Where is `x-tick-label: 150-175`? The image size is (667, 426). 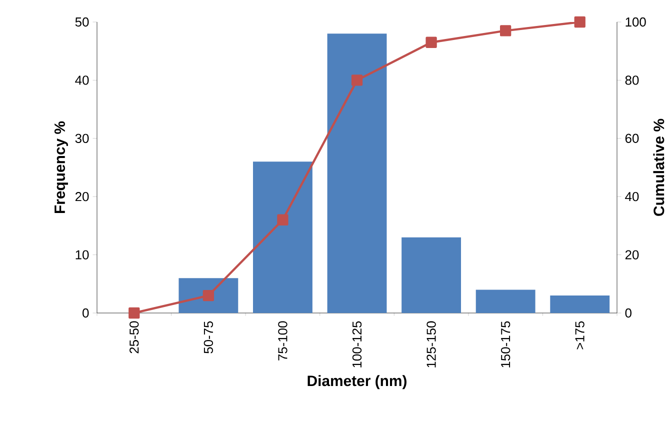
x-tick-label: 150-175 is located at coordinates (505, 344).